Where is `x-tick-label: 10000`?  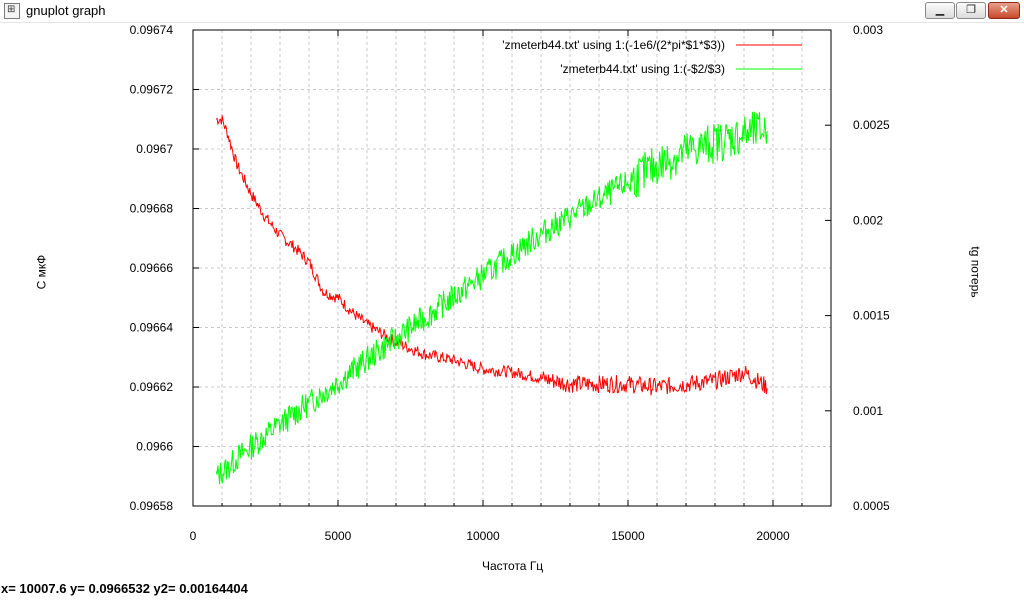
x-tick-label: 10000 is located at coordinates (483, 536).